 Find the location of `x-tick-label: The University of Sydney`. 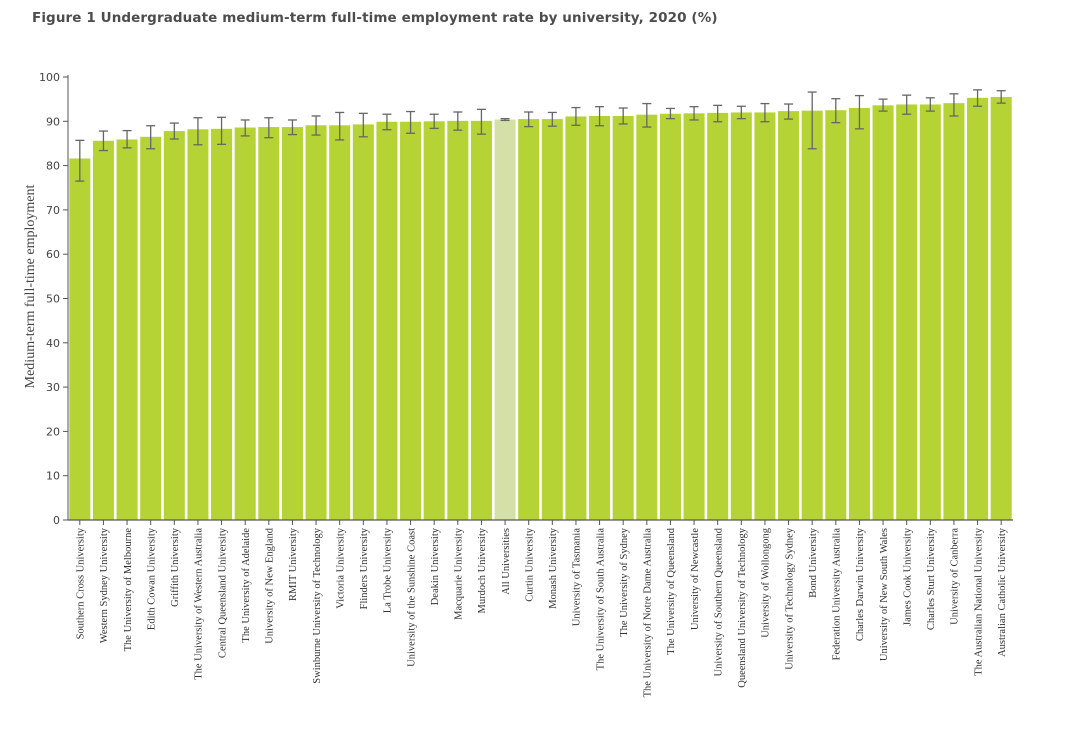

x-tick-label: The University of Sydney is located at coordinates (624, 582).